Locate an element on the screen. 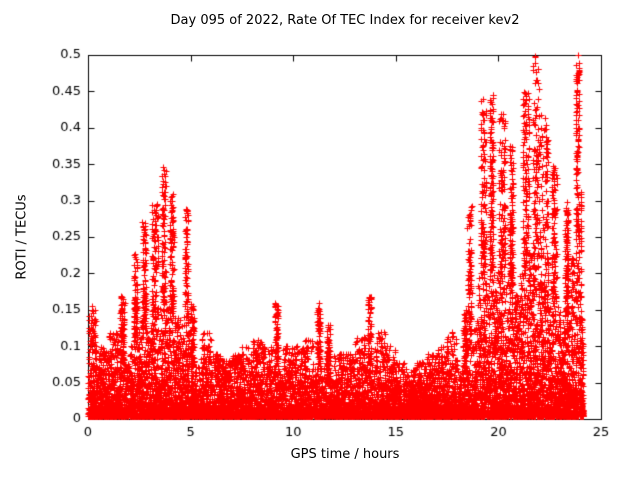 The image size is (640, 480). y-axis-label: ROTI / TECUs is located at coordinates (22, 237).